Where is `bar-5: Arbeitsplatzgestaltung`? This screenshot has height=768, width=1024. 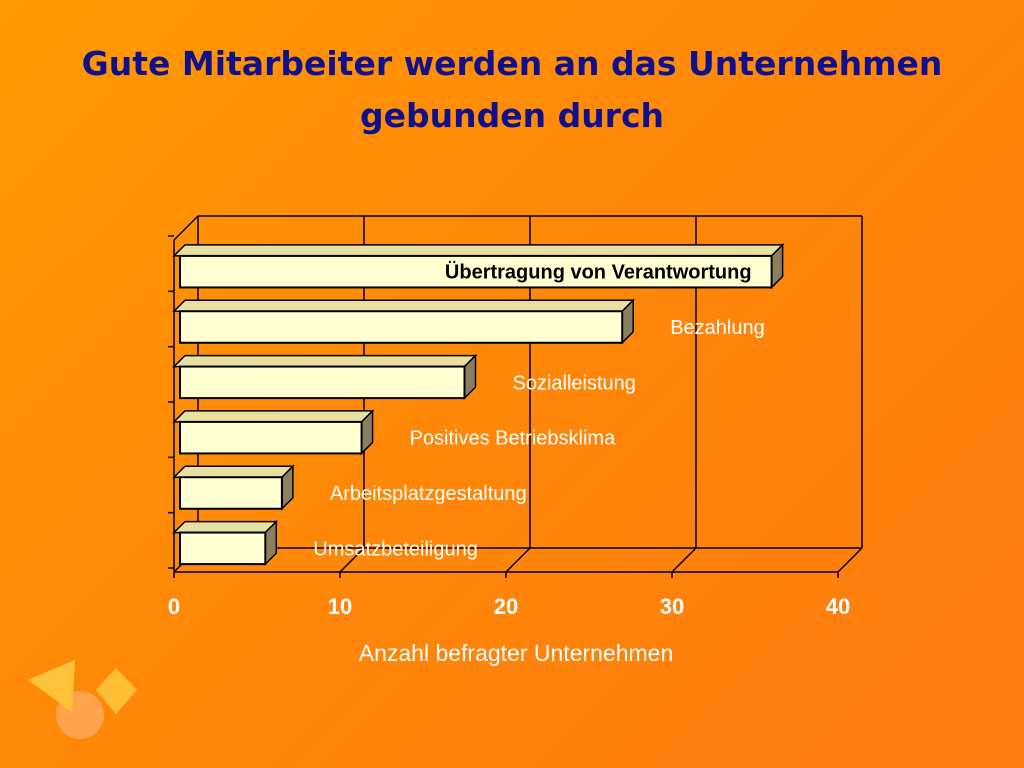
bar-5: Arbeitsplatzgestaltung is located at coordinates (349, 487).